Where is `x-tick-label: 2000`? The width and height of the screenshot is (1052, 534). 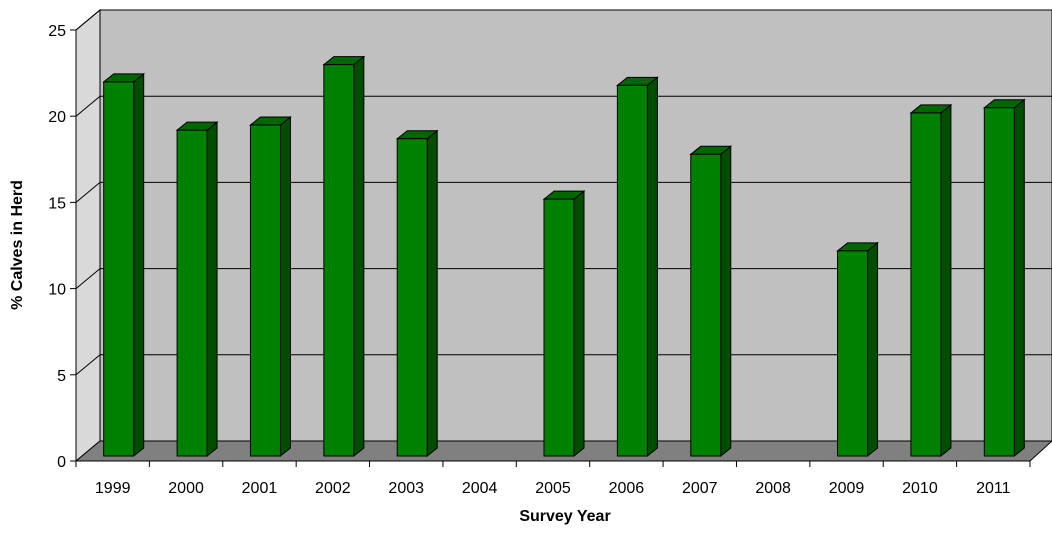 x-tick-label: 2000 is located at coordinates (186, 488).